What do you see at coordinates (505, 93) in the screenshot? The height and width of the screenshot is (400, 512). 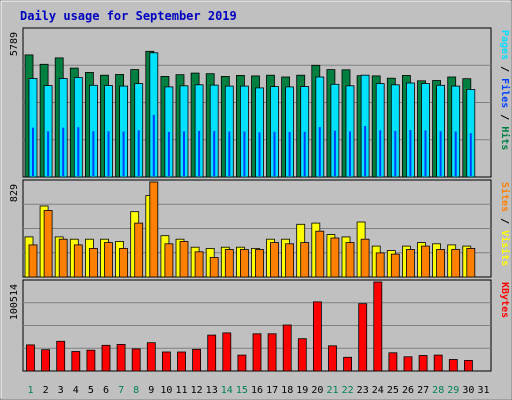 I see `legend-files: Files` at bounding box center [505, 93].